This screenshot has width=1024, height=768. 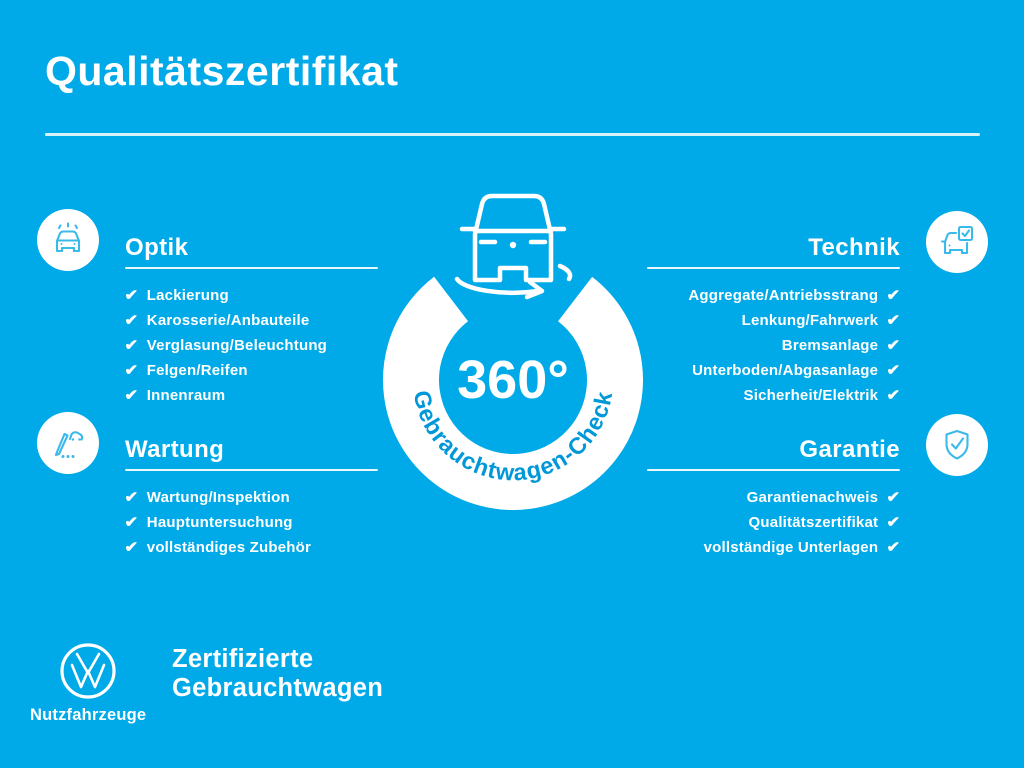 What do you see at coordinates (229, 547) in the screenshot?
I see `checklist-item-label: vollständiges Zubehör` at bounding box center [229, 547].